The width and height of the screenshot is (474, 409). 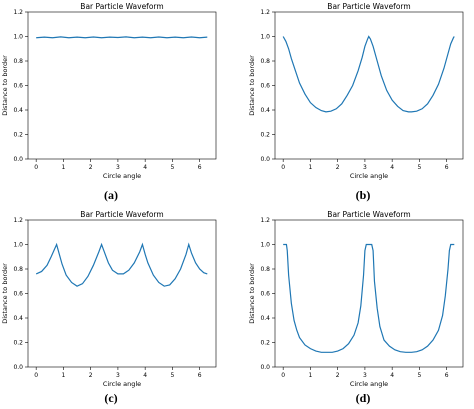 I want to click on panel-caption-a: (a), so click(x=111, y=195).